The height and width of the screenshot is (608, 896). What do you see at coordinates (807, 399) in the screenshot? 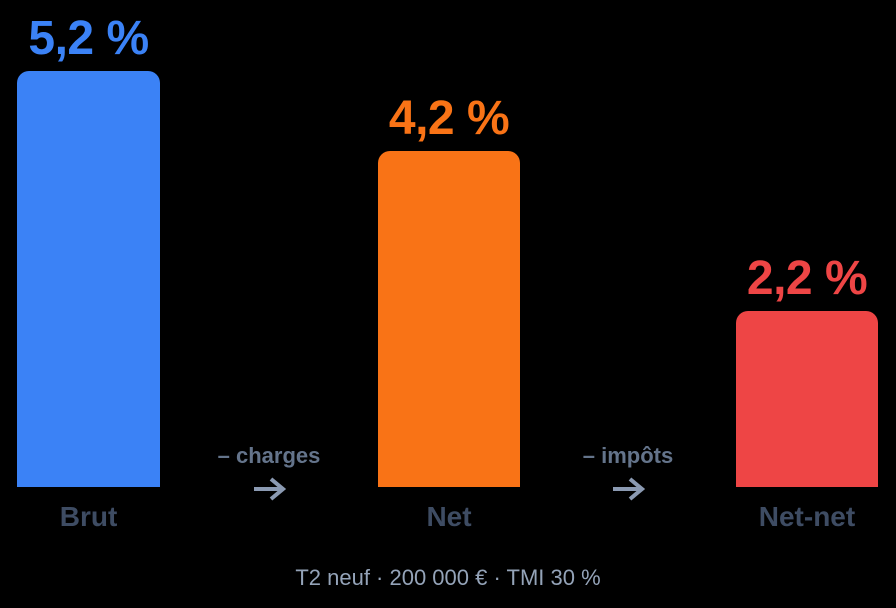
I see `bar-net-net` at bounding box center [807, 399].